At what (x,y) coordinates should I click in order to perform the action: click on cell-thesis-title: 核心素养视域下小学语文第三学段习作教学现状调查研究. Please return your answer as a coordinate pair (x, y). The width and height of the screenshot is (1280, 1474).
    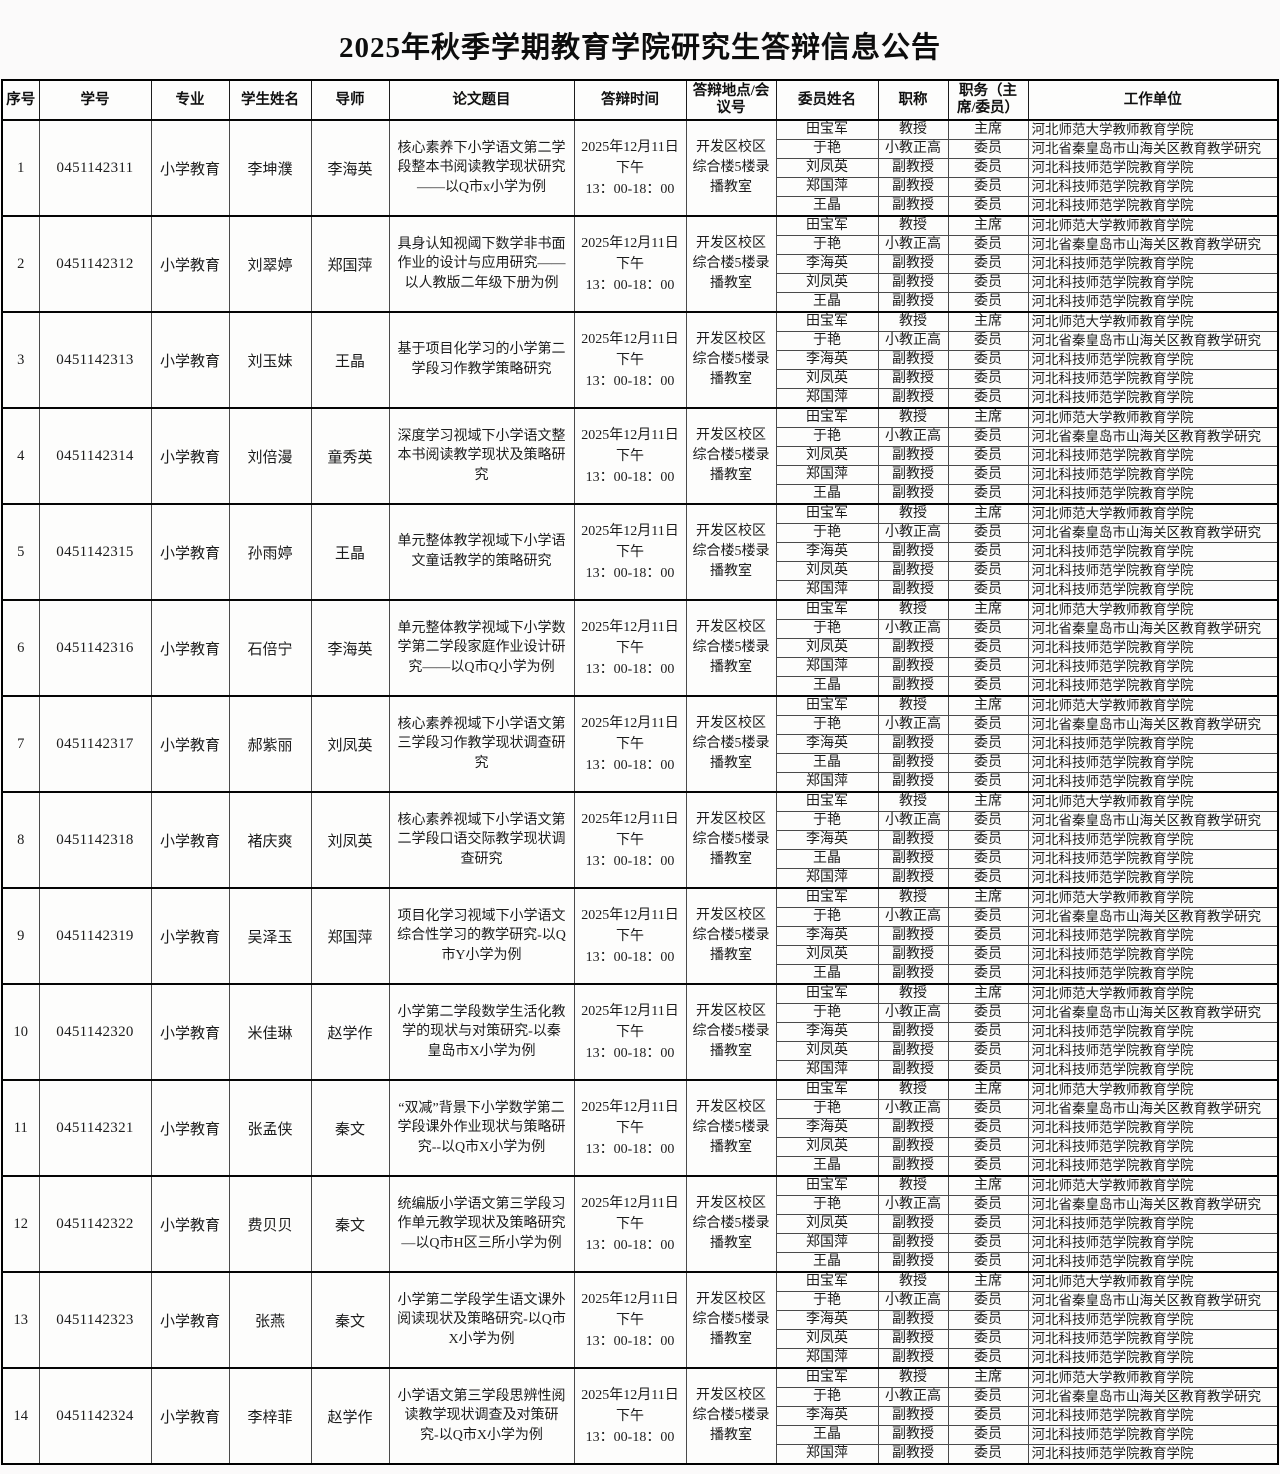
    Looking at the image, I should click on (481, 744).